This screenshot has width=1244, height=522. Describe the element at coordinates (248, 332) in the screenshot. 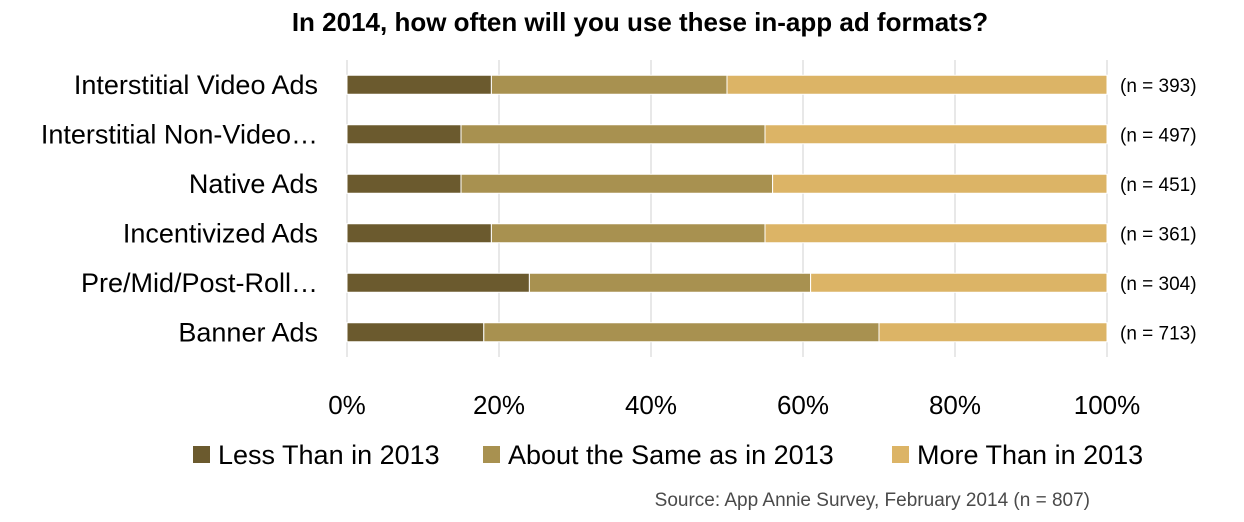

I see `category-label: Banner Ads` at that location.